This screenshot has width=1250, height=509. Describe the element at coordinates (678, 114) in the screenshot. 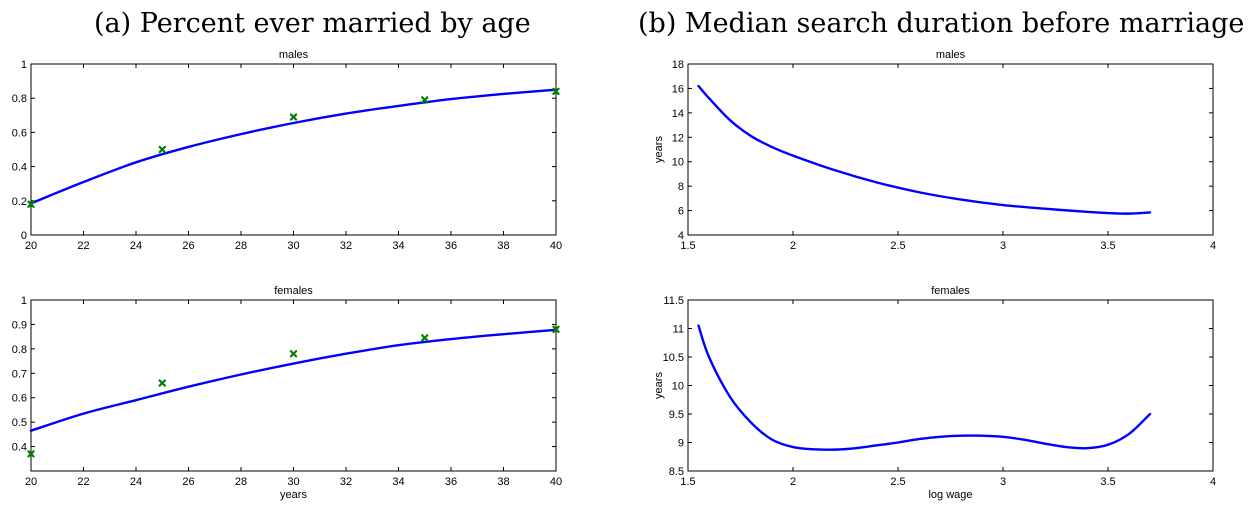

I see `y-tick-label: 14` at that location.